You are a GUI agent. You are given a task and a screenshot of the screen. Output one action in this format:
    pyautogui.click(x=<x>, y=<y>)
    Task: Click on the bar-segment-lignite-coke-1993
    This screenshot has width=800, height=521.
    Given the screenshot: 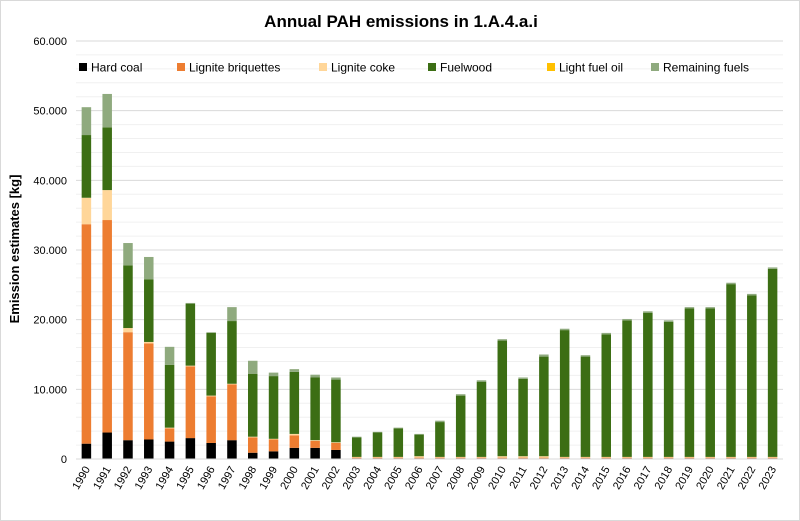 What is the action you would take?
    pyautogui.click(x=149, y=342)
    